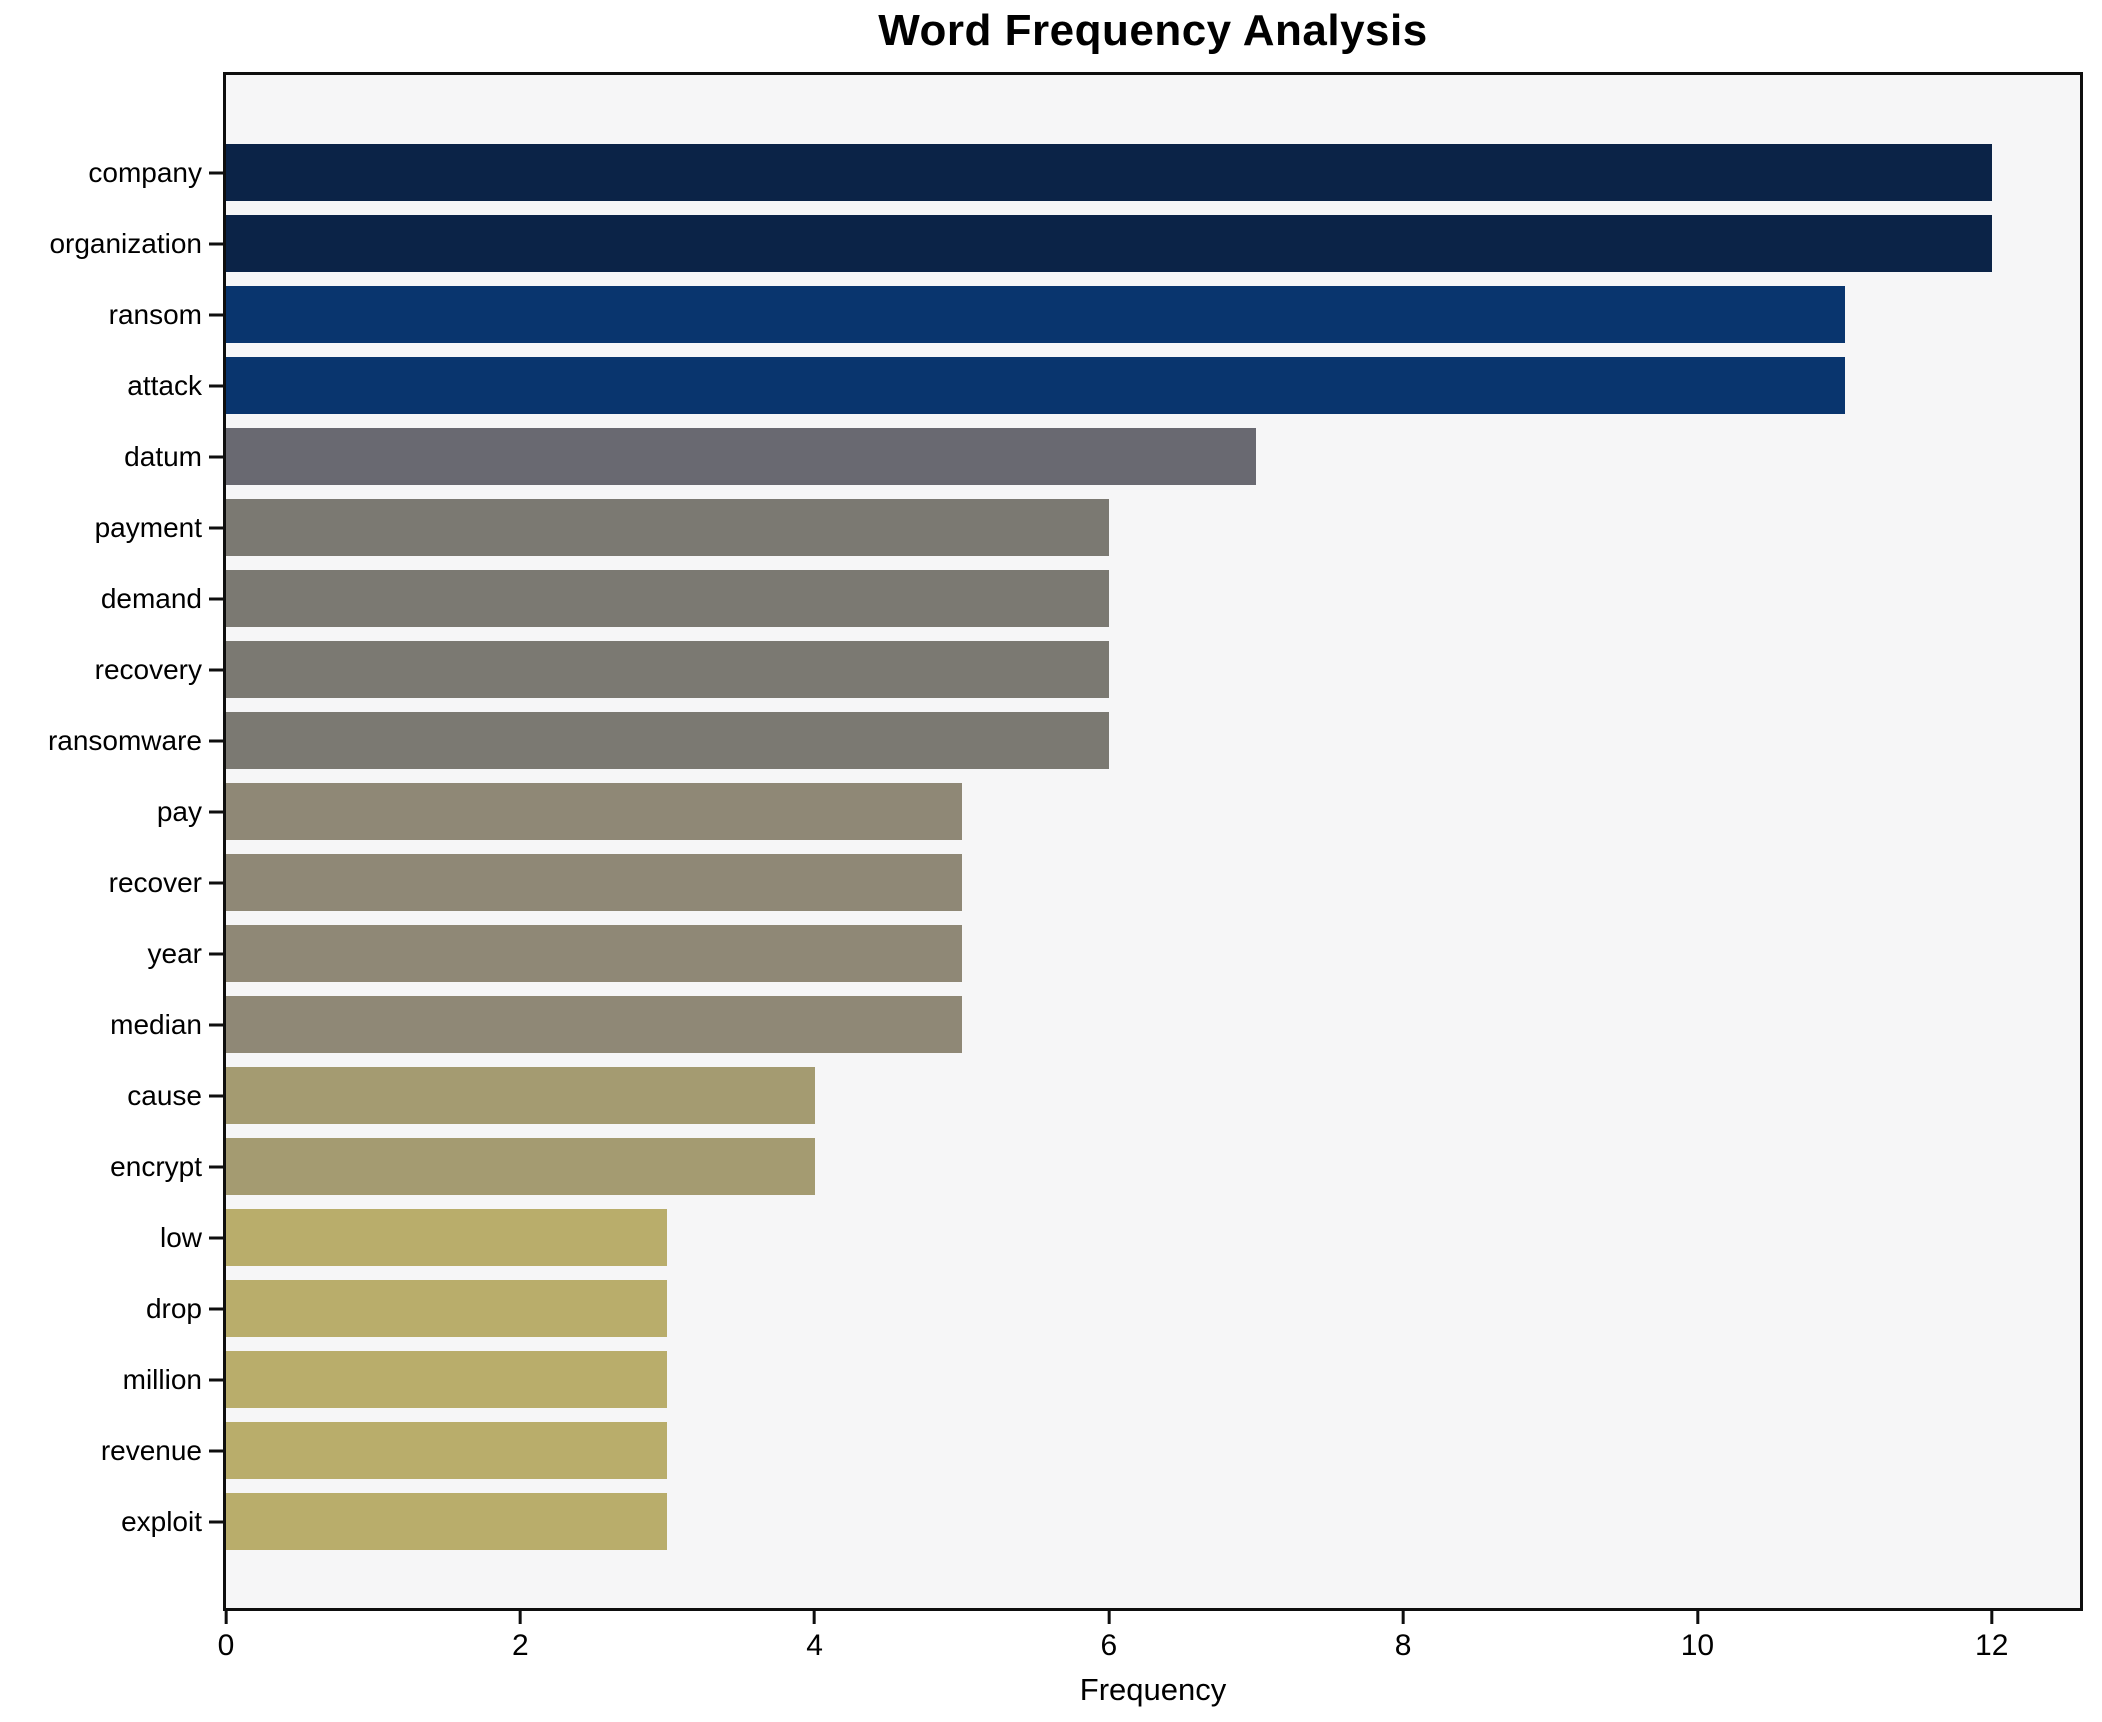  I want to click on bar-organization, so click(1109, 243).